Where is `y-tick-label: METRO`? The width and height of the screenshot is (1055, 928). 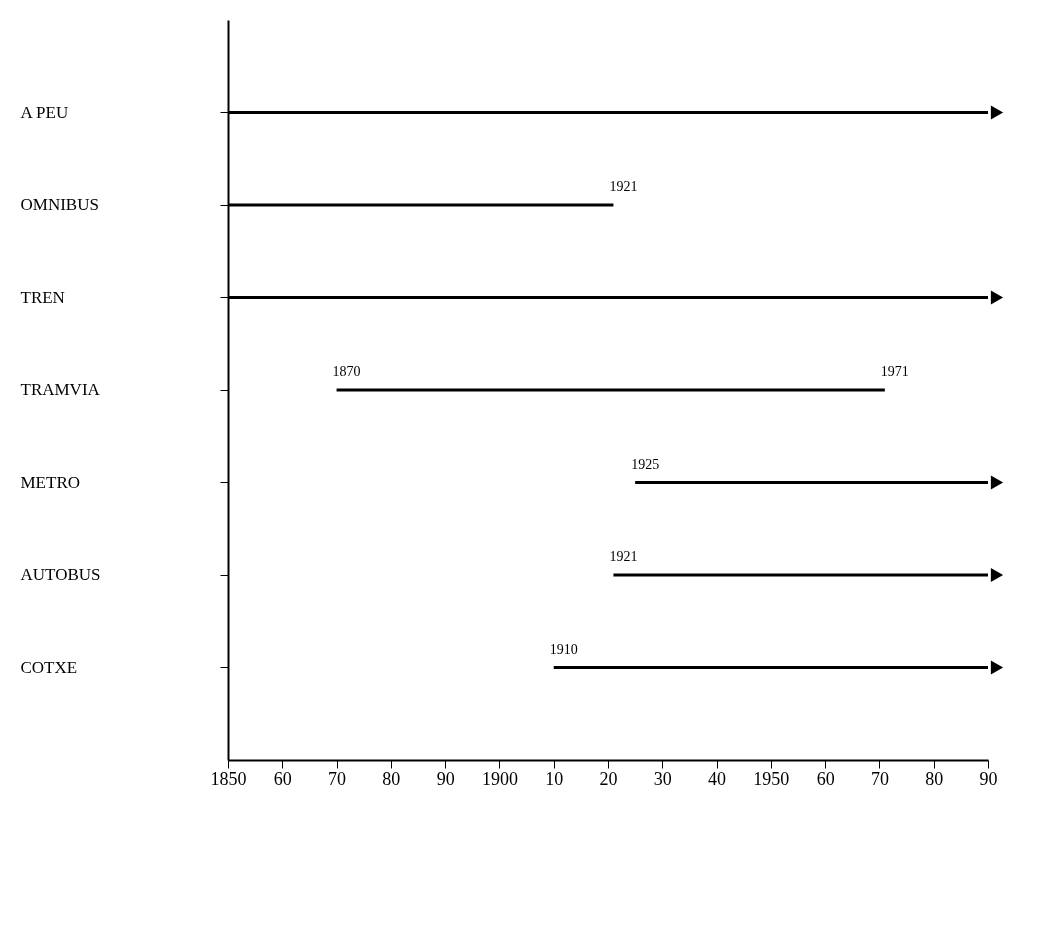 y-tick-label: METRO is located at coordinates (50, 482).